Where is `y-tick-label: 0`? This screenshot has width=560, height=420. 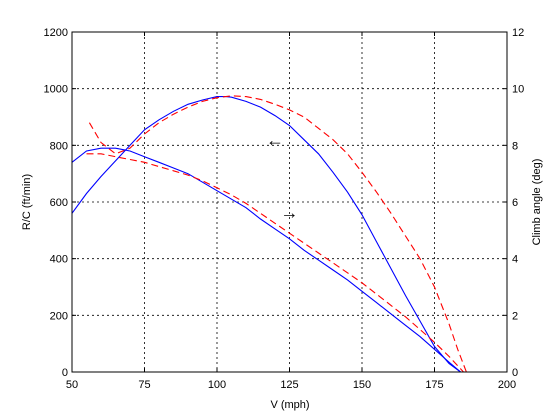 y-tick-label: 0 is located at coordinates (65, 373).